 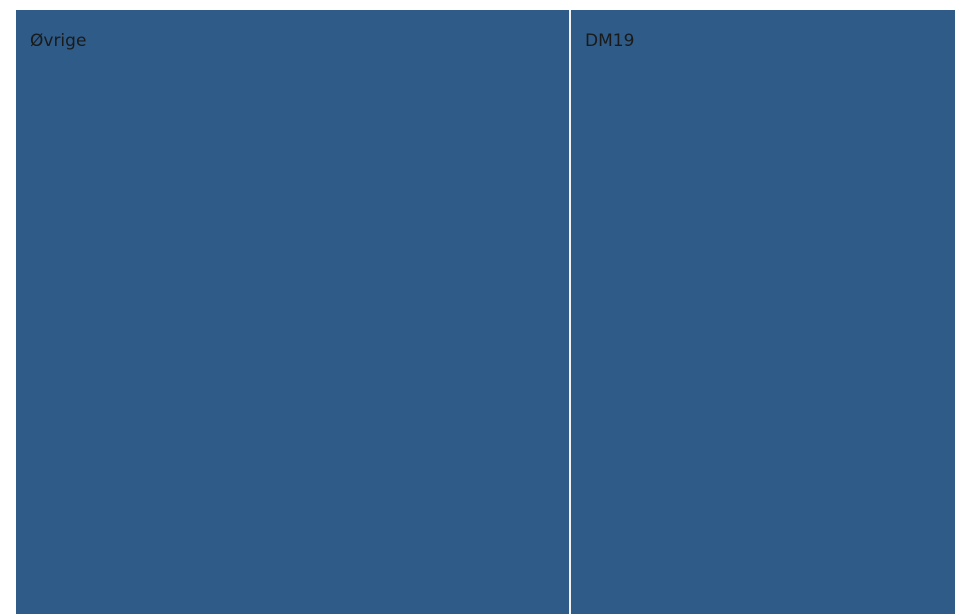 What do you see at coordinates (58, 41) in the screenshot?
I see `treemap-tile-label: Øvrige` at bounding box center [58, 41].